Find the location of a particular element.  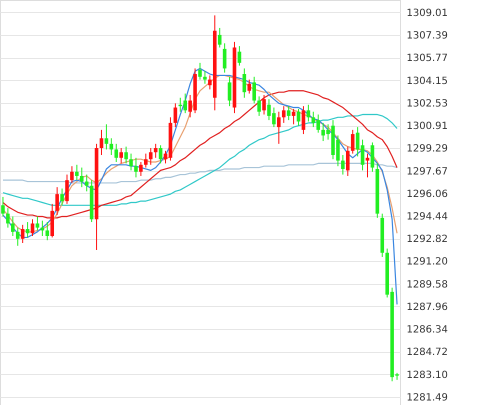

y-tick-label: 1294.44 is located at coordinates (427, 216).